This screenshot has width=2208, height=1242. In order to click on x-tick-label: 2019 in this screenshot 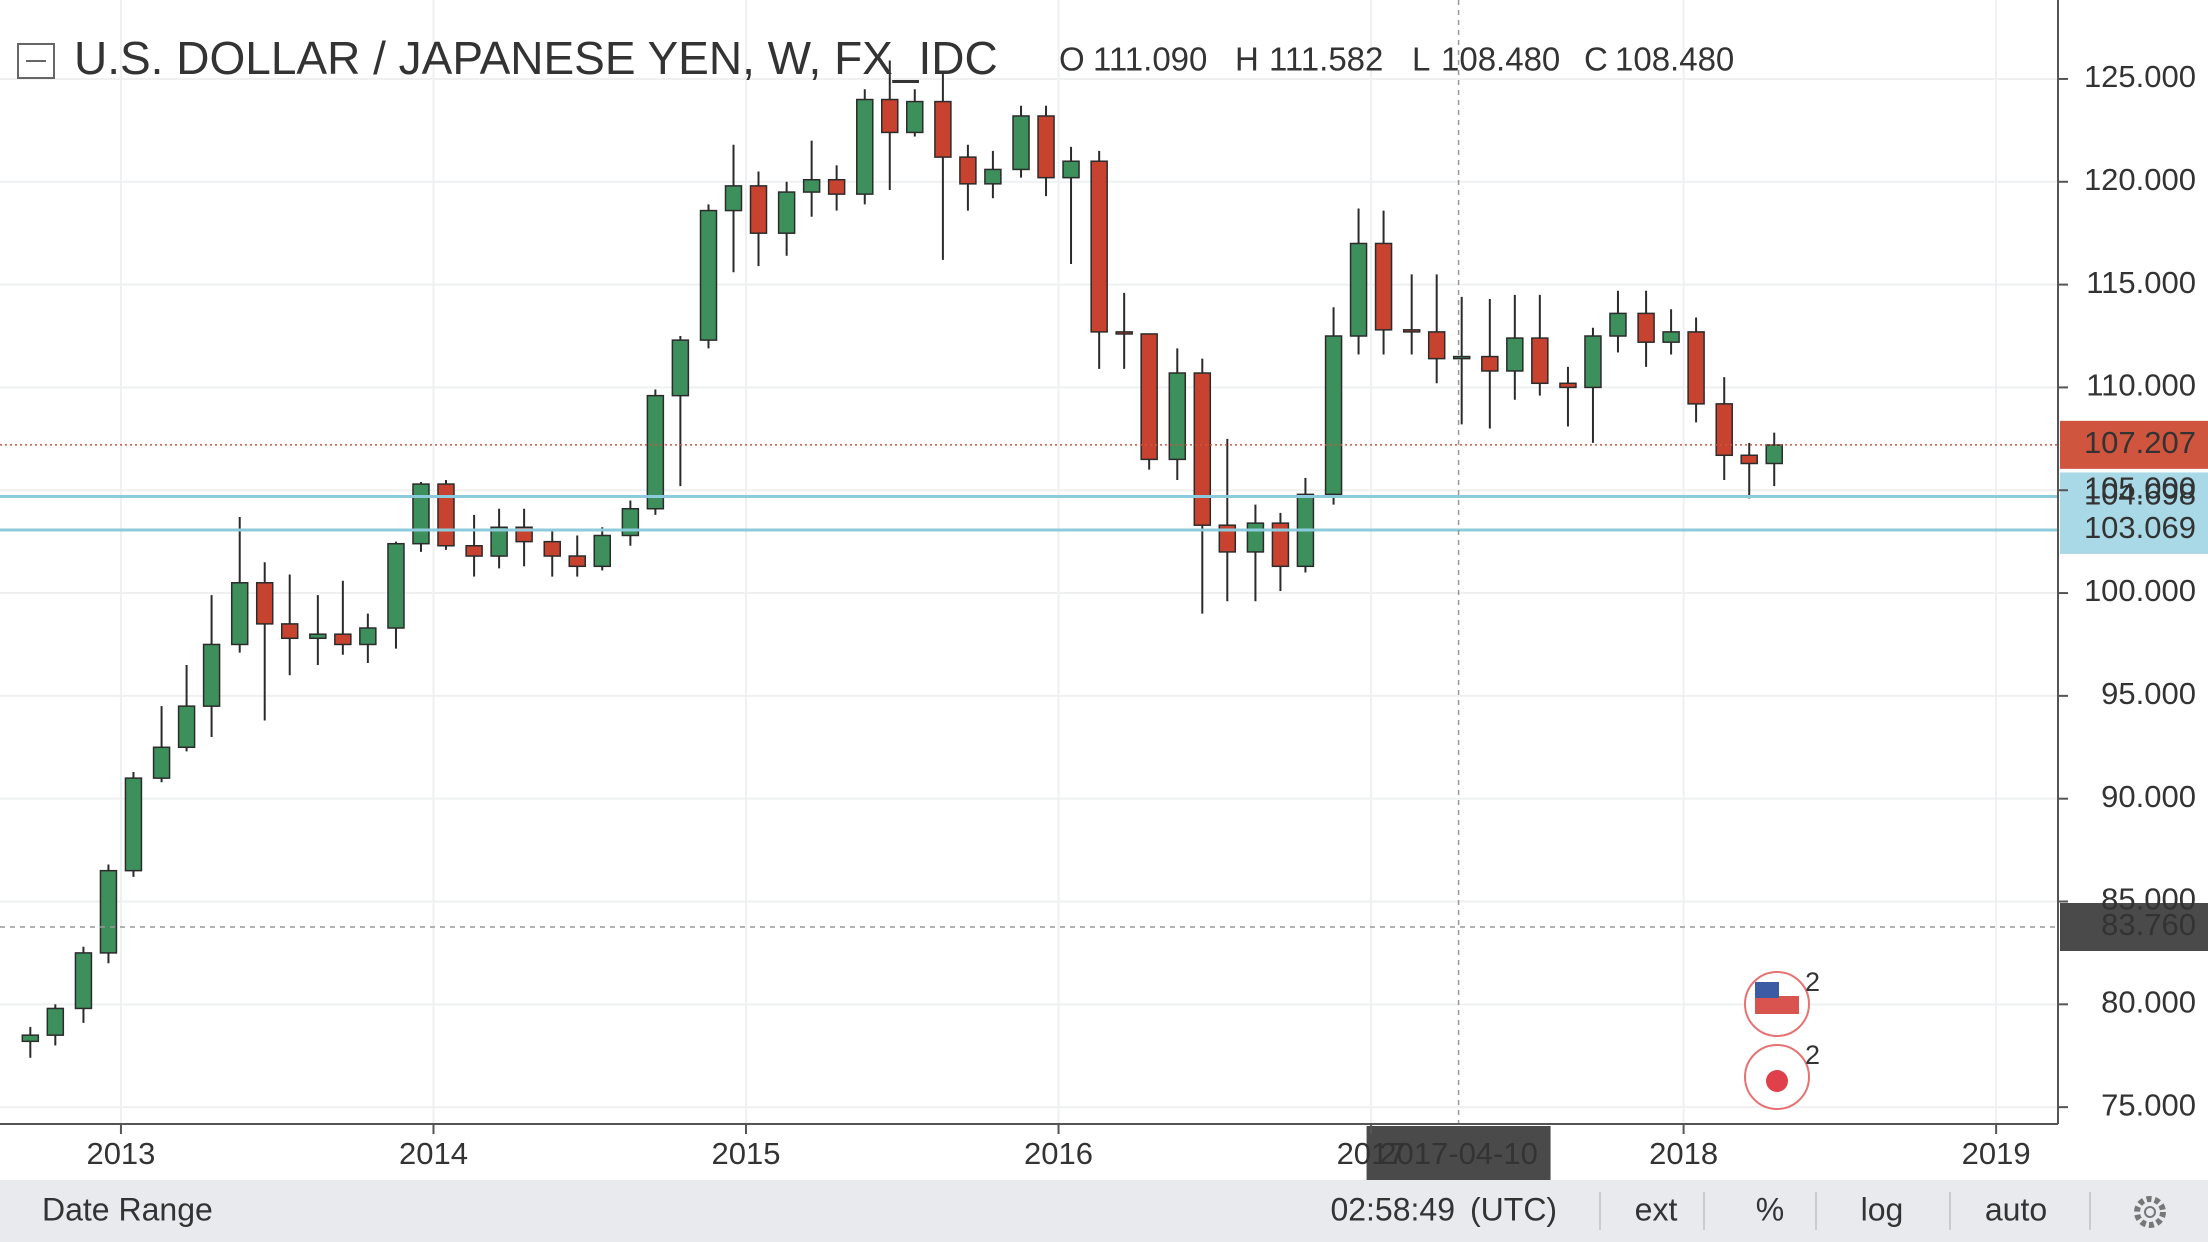, I will do `click(1996, 1153)`.